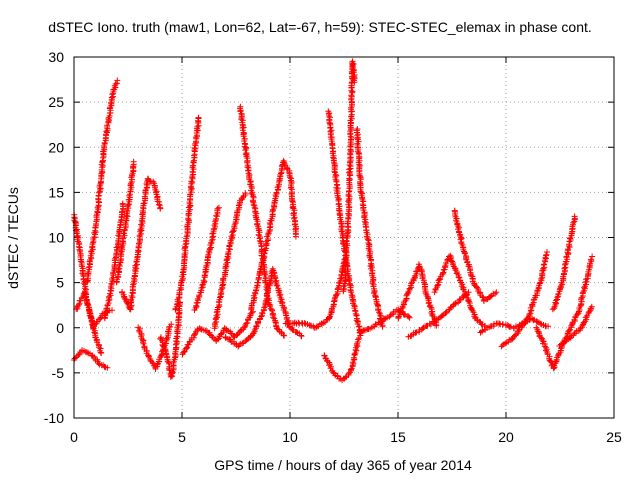  I want to click on x-tick-label: 5, so click(182, 437).